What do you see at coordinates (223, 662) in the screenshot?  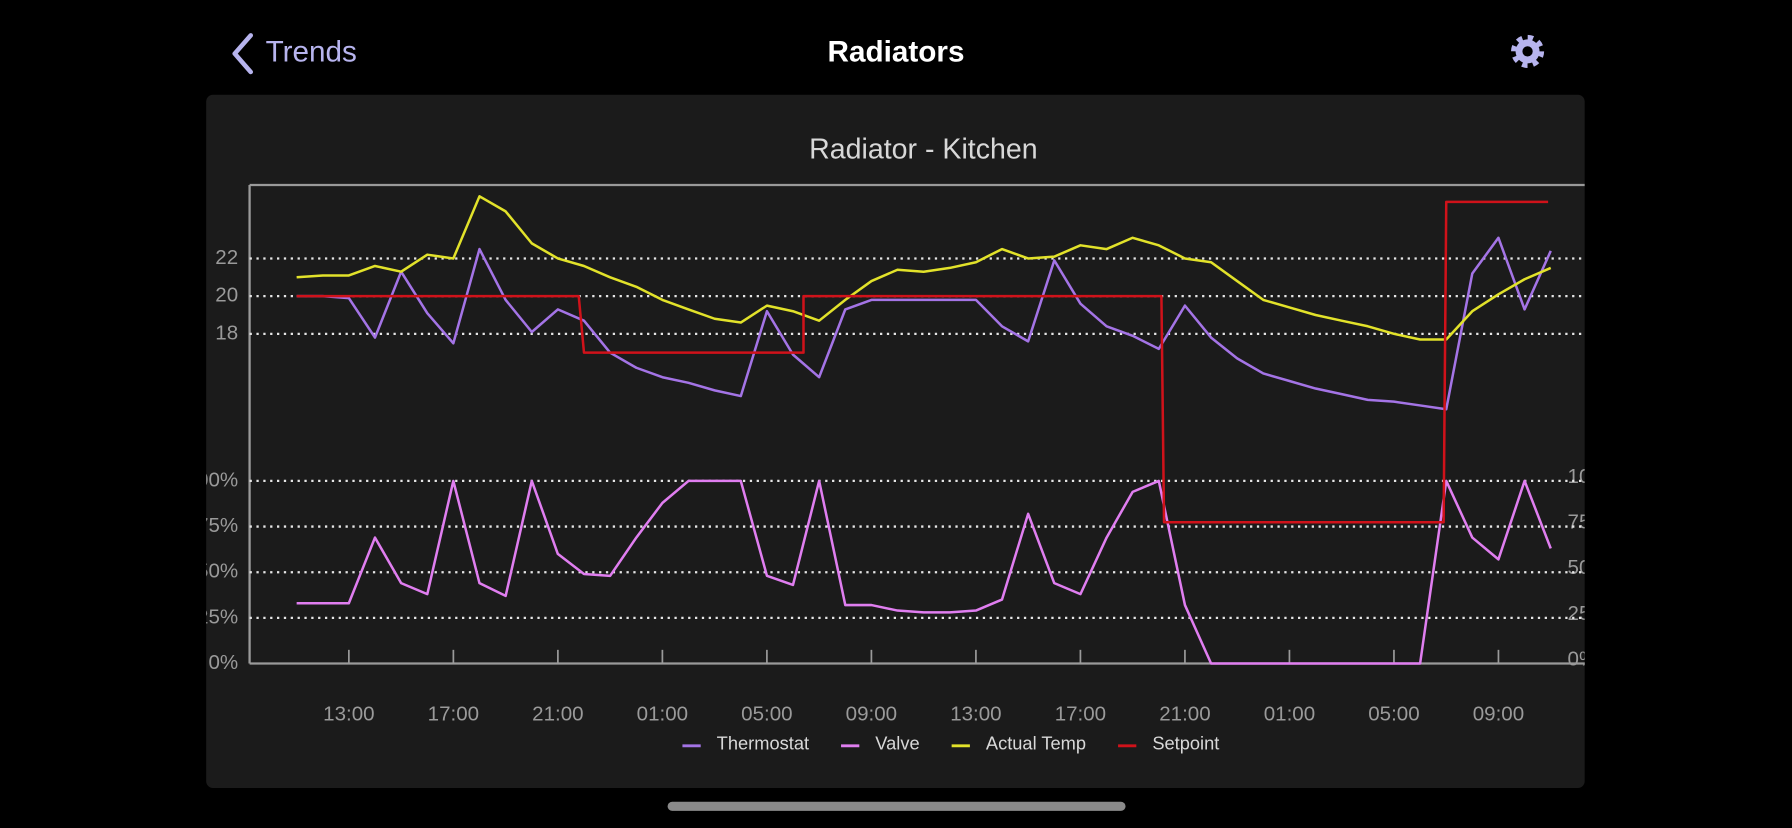 I see `y2-tick-label: 0%` at bounding box center [223, 662].